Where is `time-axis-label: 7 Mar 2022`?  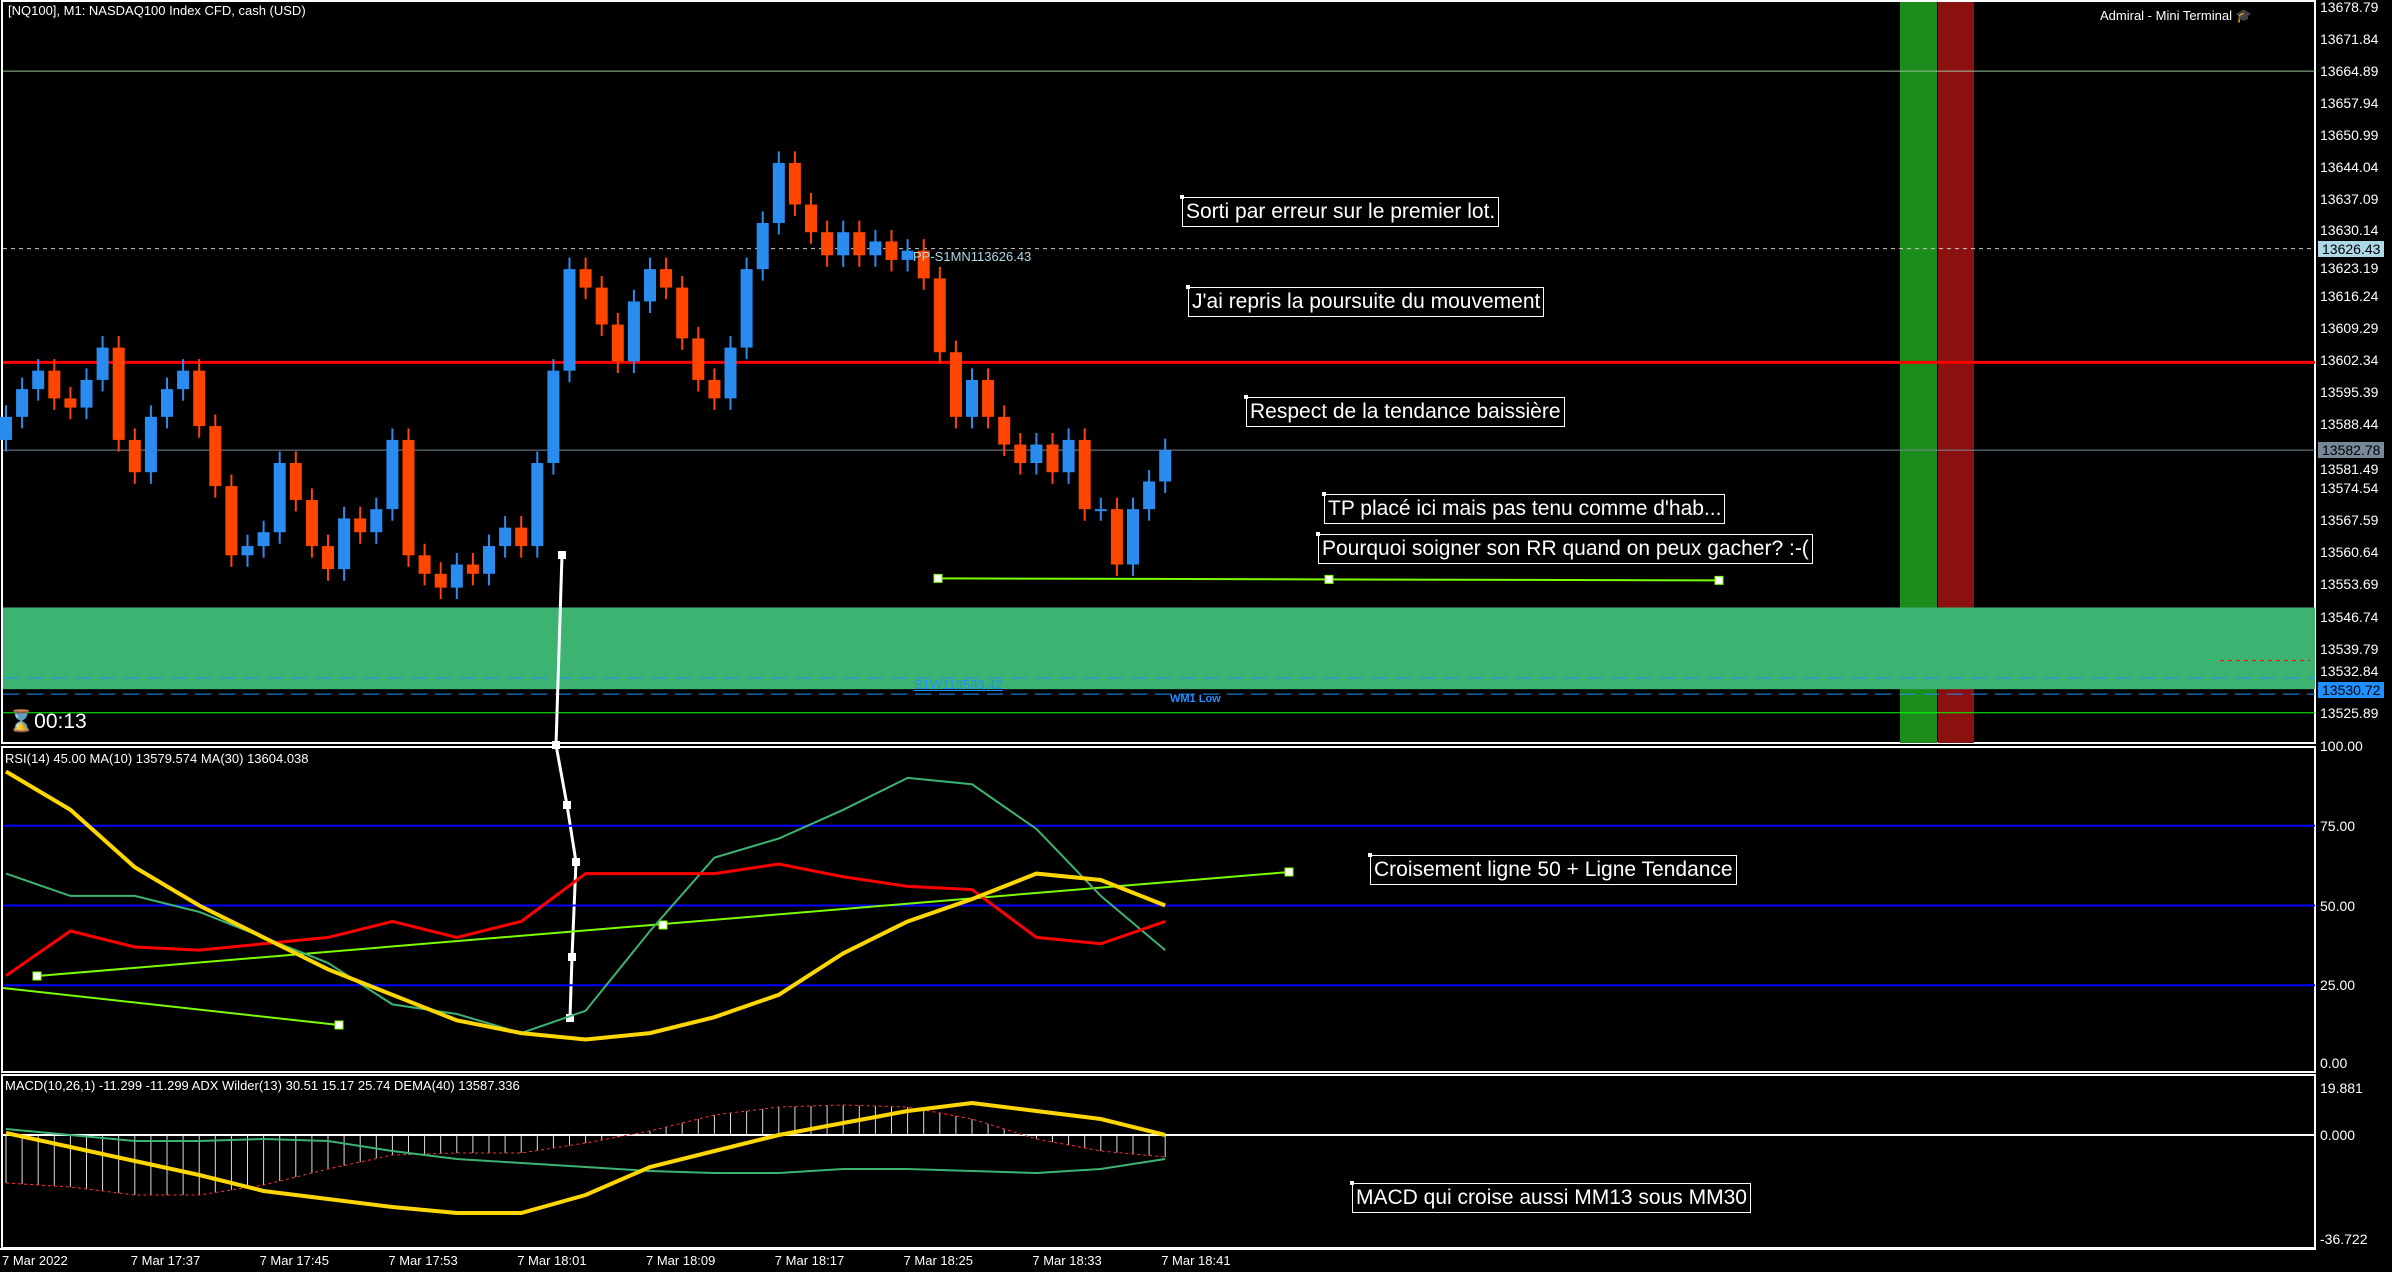 time-axis-label: 7 Mar 2022 is located at coordinates (35, 1260).